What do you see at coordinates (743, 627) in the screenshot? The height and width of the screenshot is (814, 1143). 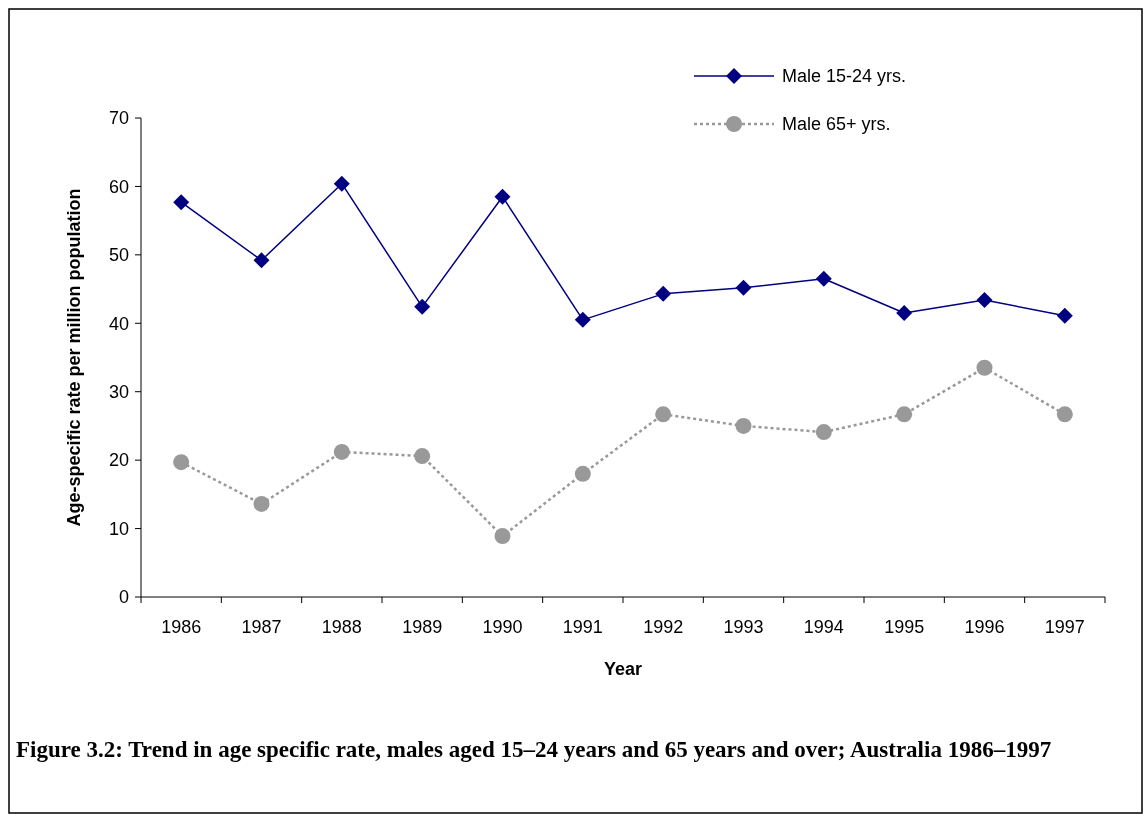 I see `x-tick-label: 1993` at bounding box center [743, 627].